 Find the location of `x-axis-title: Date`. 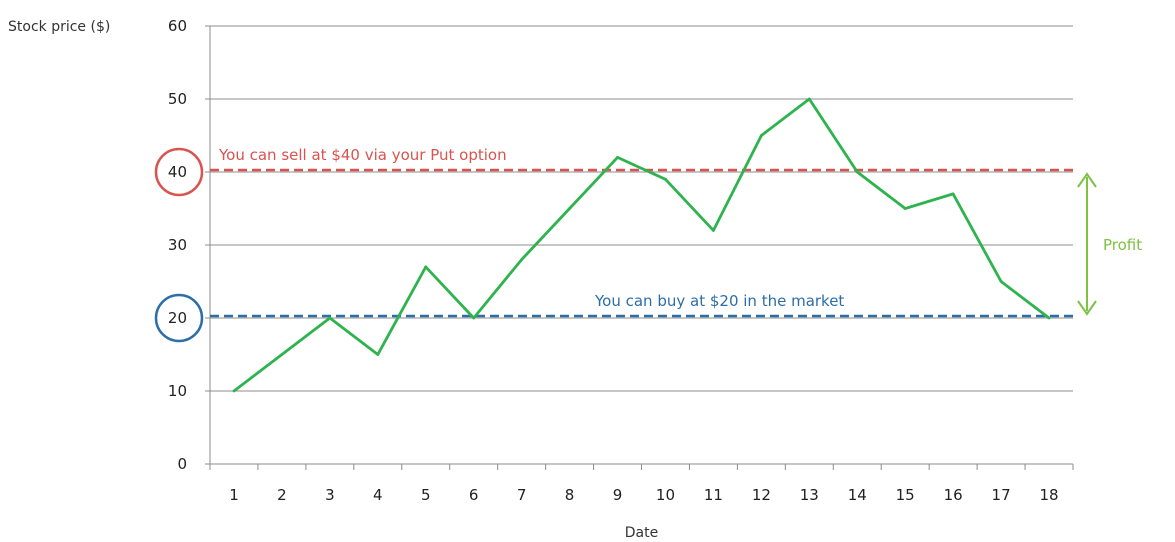

x-axis-title: Date is located at coordinates (641, 533).